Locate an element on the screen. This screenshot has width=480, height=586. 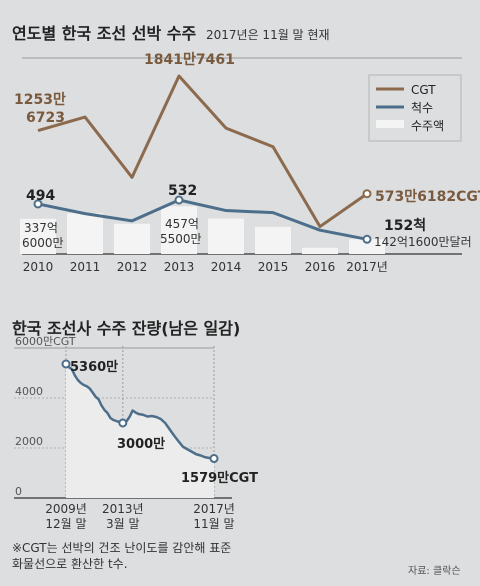
backlog-area is located at coordinates (140, 431).